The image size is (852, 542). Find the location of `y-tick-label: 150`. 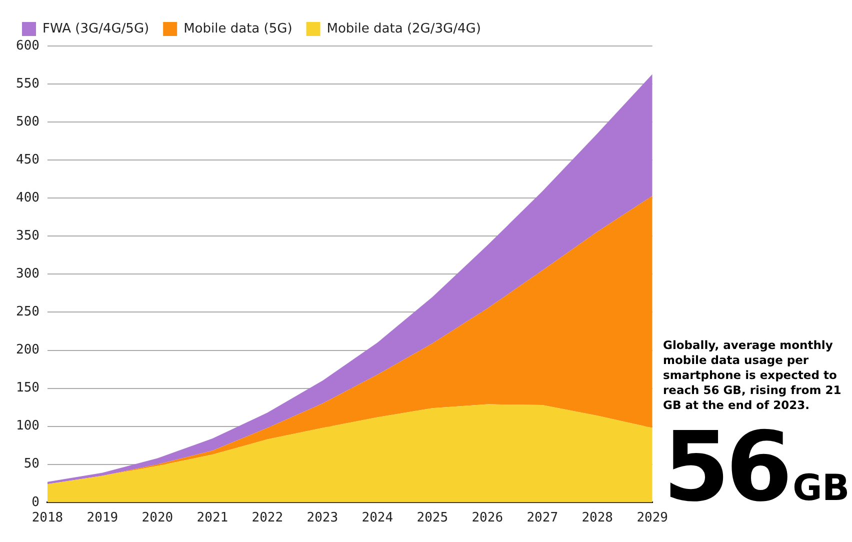

y-tick-label: 150 is located at coordinates (28, 388).